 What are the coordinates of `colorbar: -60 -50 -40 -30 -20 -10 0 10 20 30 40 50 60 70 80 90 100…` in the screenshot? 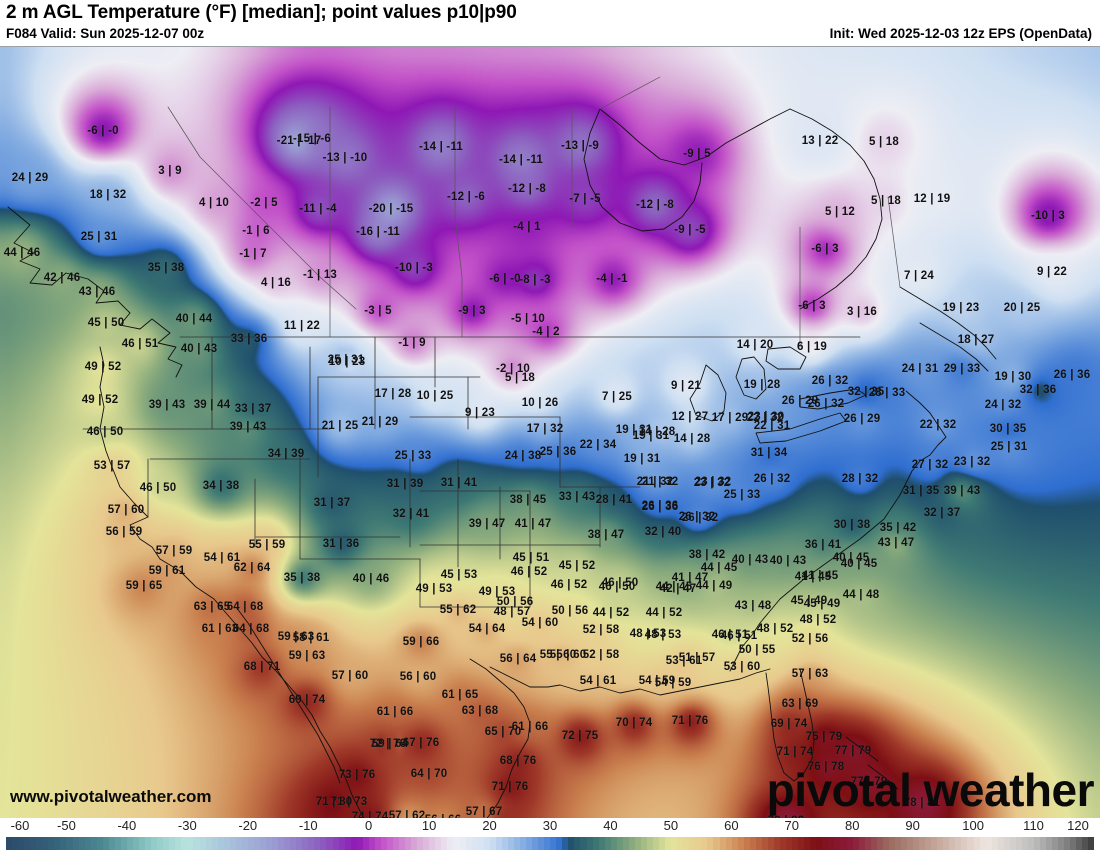 It's located at (550, 834).